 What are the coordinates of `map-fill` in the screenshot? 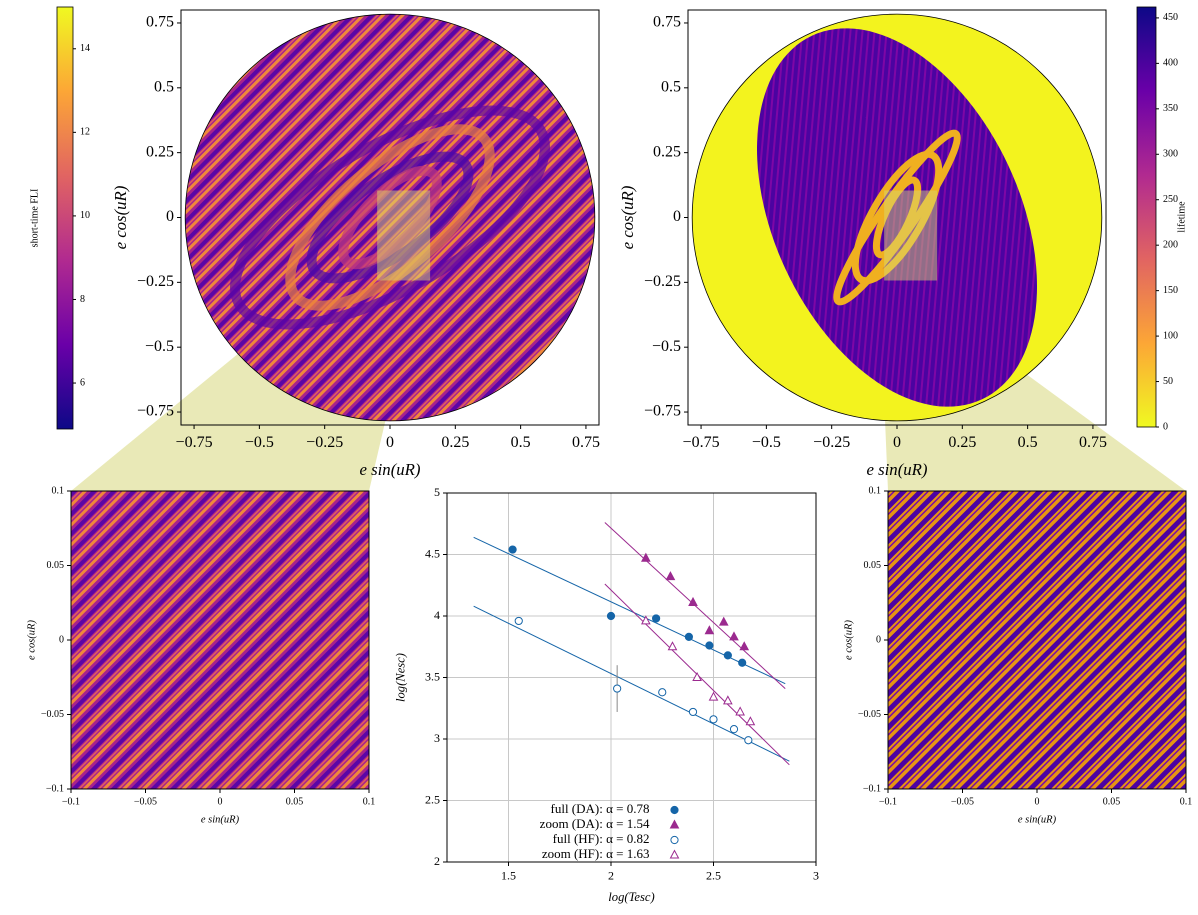 It's located at (220, 640).